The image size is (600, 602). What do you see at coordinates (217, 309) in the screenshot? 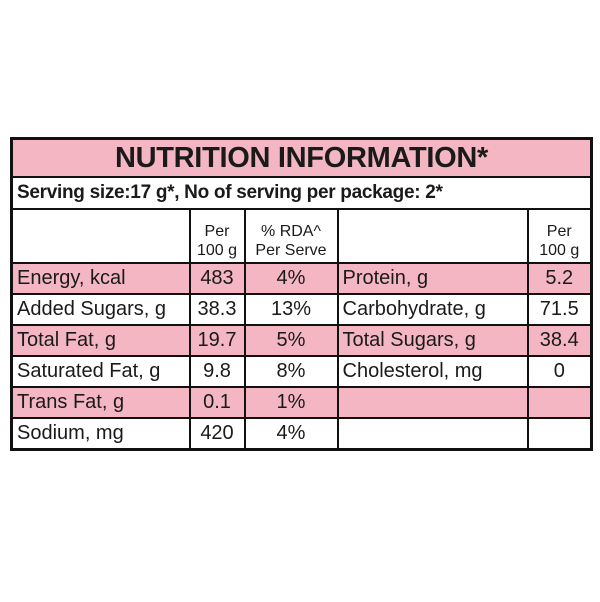
I see `cell: 38.3` at bounding box center [217, 309].